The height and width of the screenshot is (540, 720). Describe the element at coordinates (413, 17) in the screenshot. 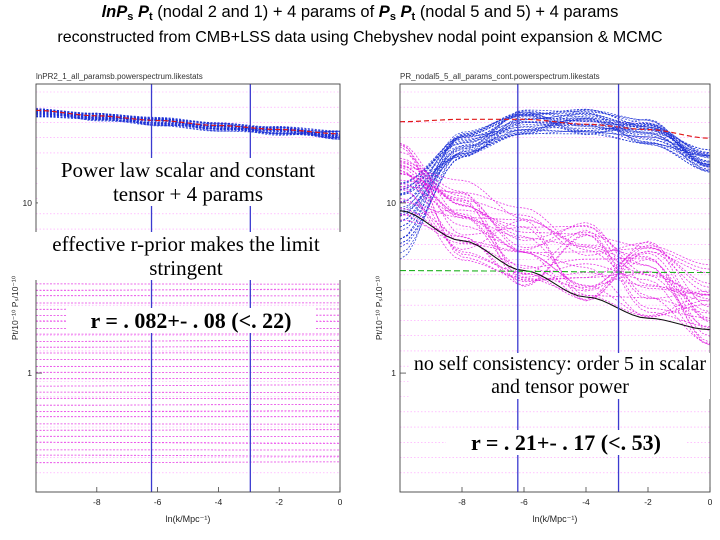

I see `title-pt-2-sub: t` at that location.